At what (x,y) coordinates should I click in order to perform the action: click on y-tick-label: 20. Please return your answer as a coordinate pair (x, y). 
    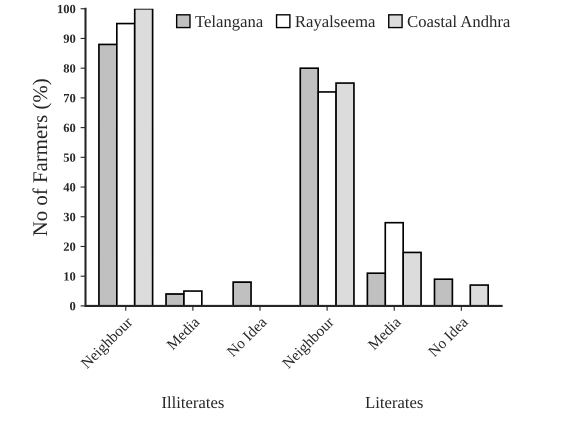
    Looking at the image, I should click on (70, 246).